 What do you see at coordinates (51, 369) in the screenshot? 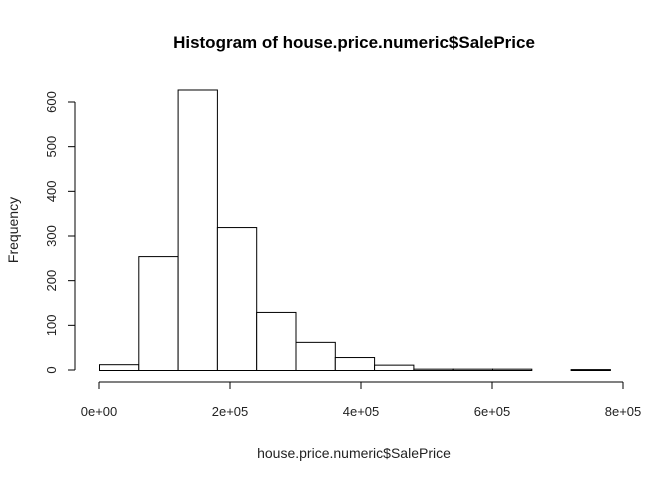
I see `y-tick-label: 0` at bounding box center [51, 369].